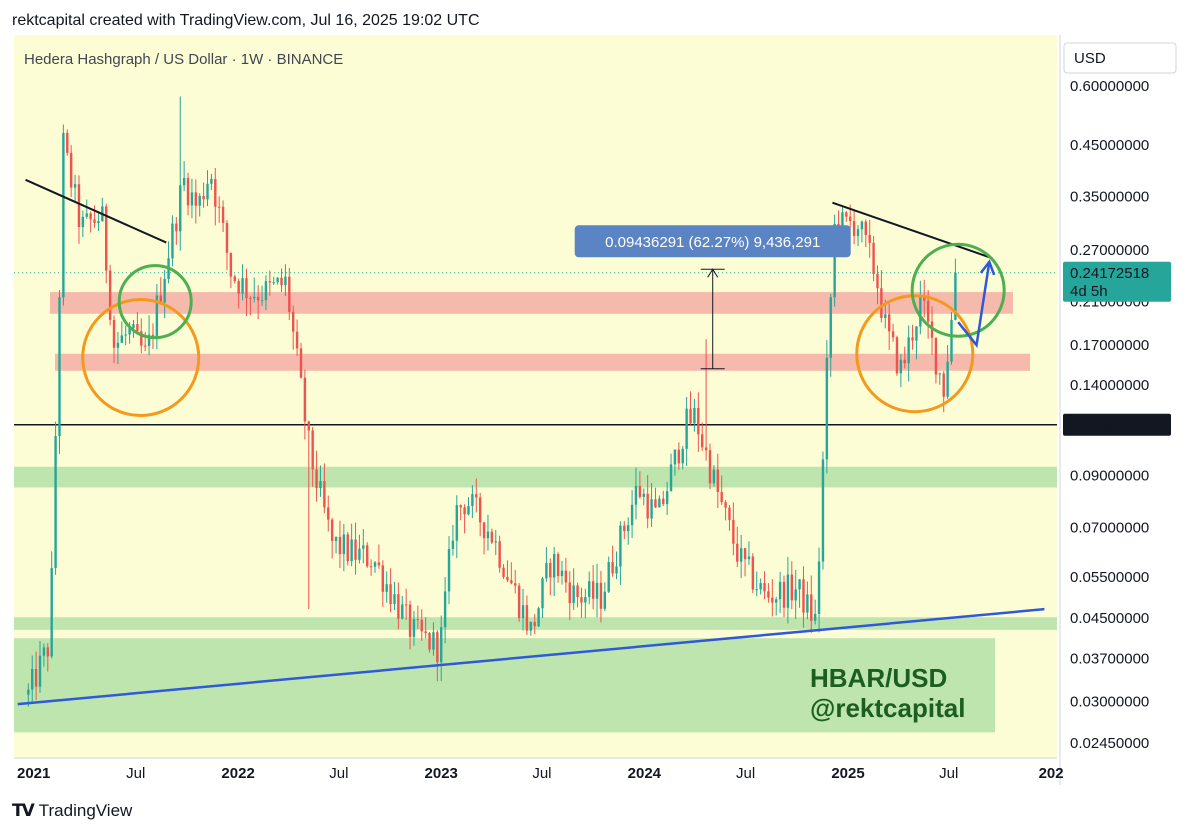 This screenshot has height=836, width=1200. What do you see at coordinates (1109, 577) in the screenshot?
I see `y-tick-label: 0.05500000` at bounding box center [1109, 577].